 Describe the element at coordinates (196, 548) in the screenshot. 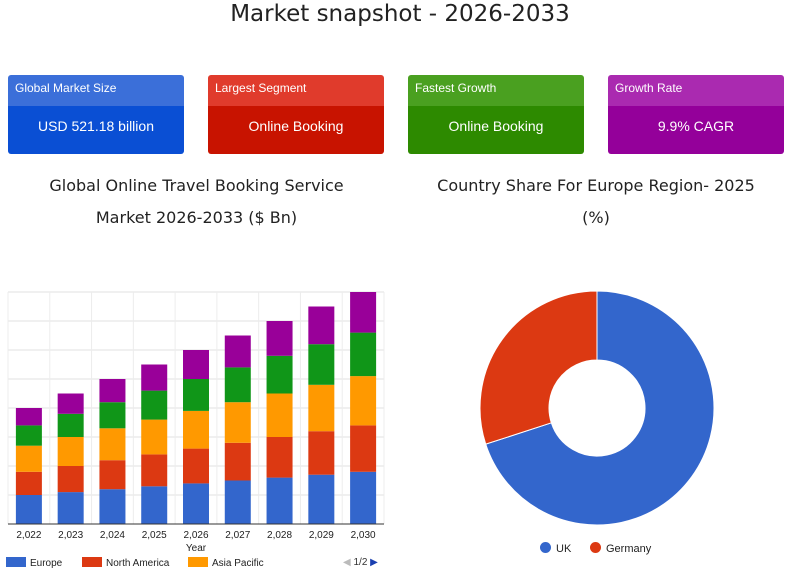

I see `x-axis-title: Year` at that location.